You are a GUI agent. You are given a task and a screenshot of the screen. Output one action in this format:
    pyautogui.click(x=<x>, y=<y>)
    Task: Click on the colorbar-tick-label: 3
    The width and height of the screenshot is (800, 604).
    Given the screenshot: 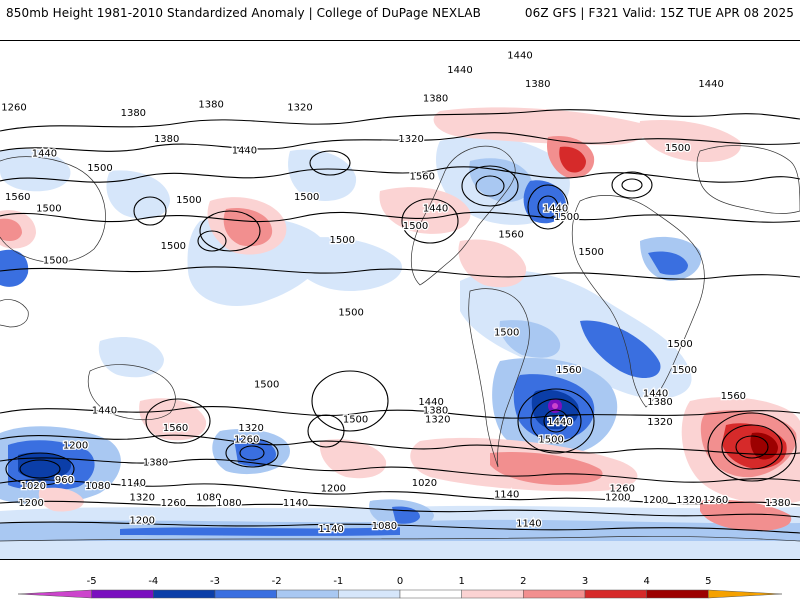 What is the action you would take?
    pyautogui.click(x=585, y=581)
    